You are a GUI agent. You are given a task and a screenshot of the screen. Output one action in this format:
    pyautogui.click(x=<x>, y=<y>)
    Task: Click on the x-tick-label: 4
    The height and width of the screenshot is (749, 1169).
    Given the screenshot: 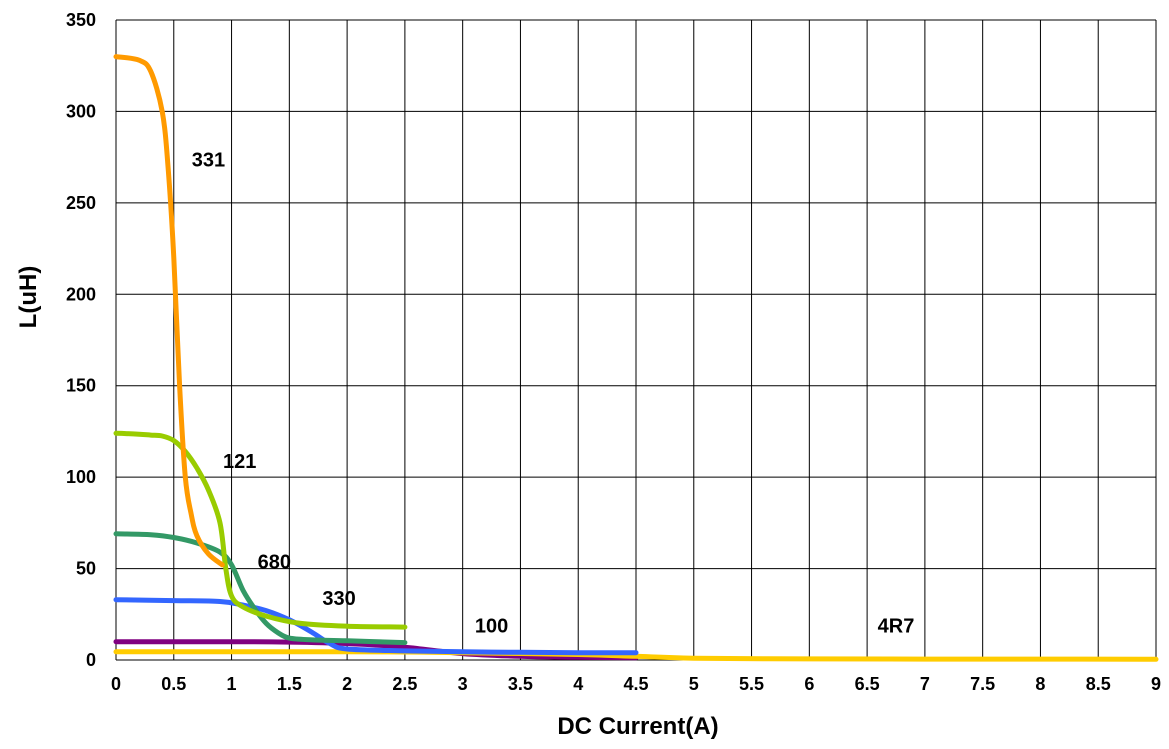 What is the action you would take?
    pyautogui.click(x=578, y=684)
    